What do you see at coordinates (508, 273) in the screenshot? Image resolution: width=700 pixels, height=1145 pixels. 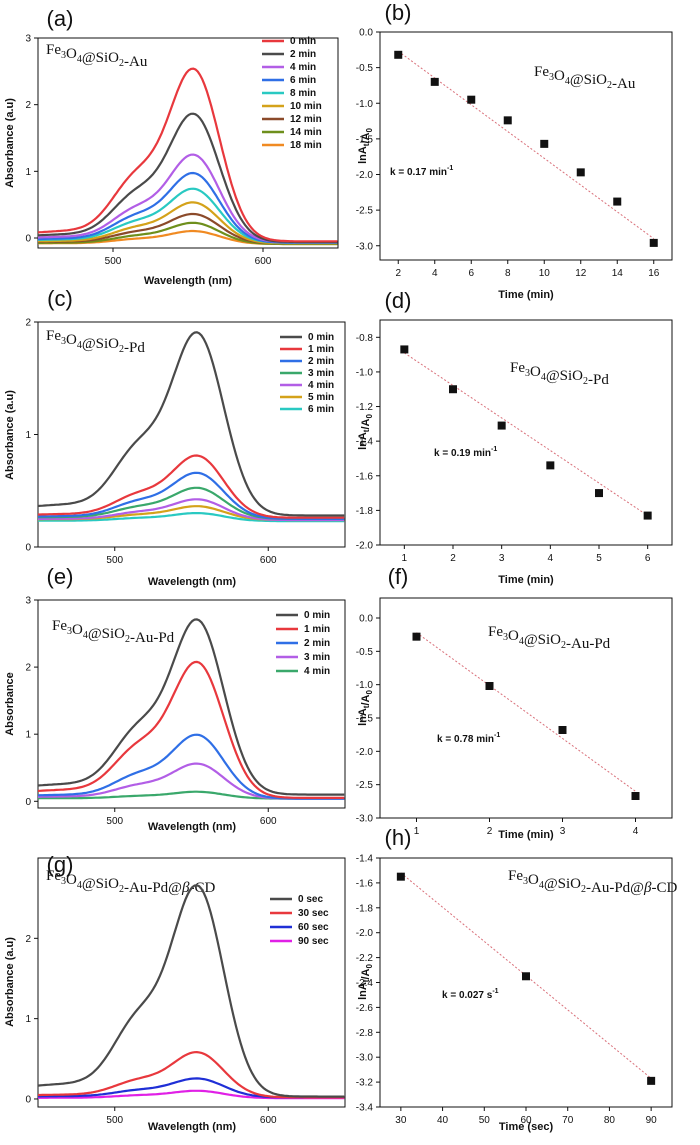 I see `x-tick-label: 8` at bounding box center [508, 273].